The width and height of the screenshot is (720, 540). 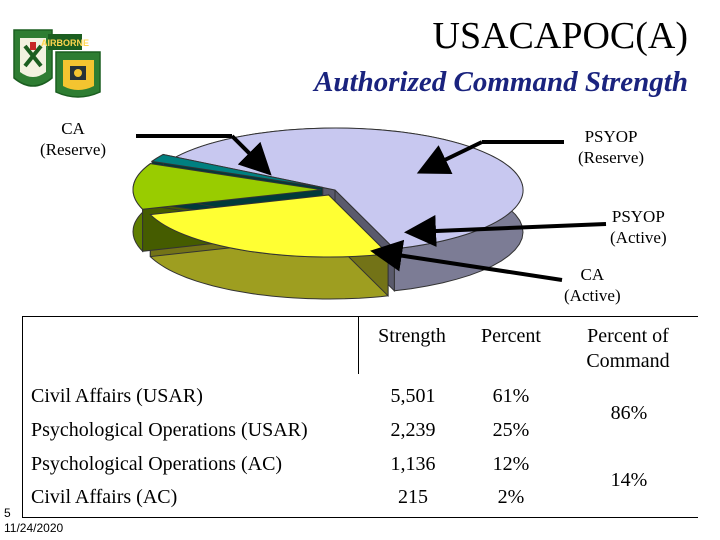 I want to click on psyop-reserve-label: PSYOP (Reserve), so click(x=611, y=147).